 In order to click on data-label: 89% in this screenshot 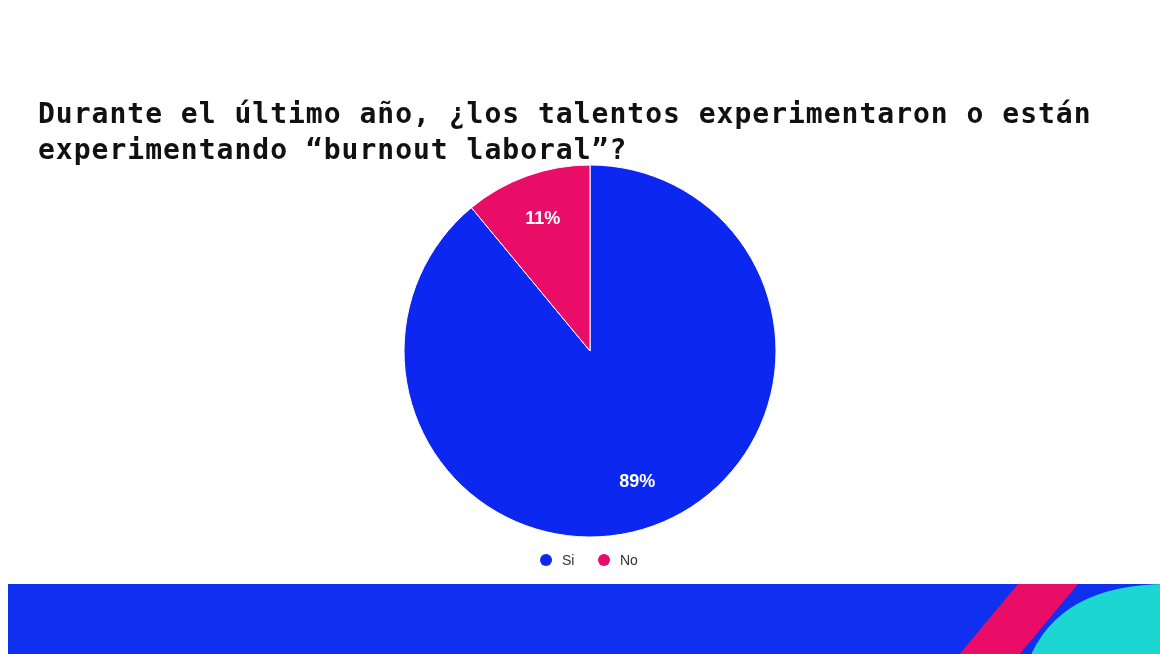, I will do `click(637, 481)`.